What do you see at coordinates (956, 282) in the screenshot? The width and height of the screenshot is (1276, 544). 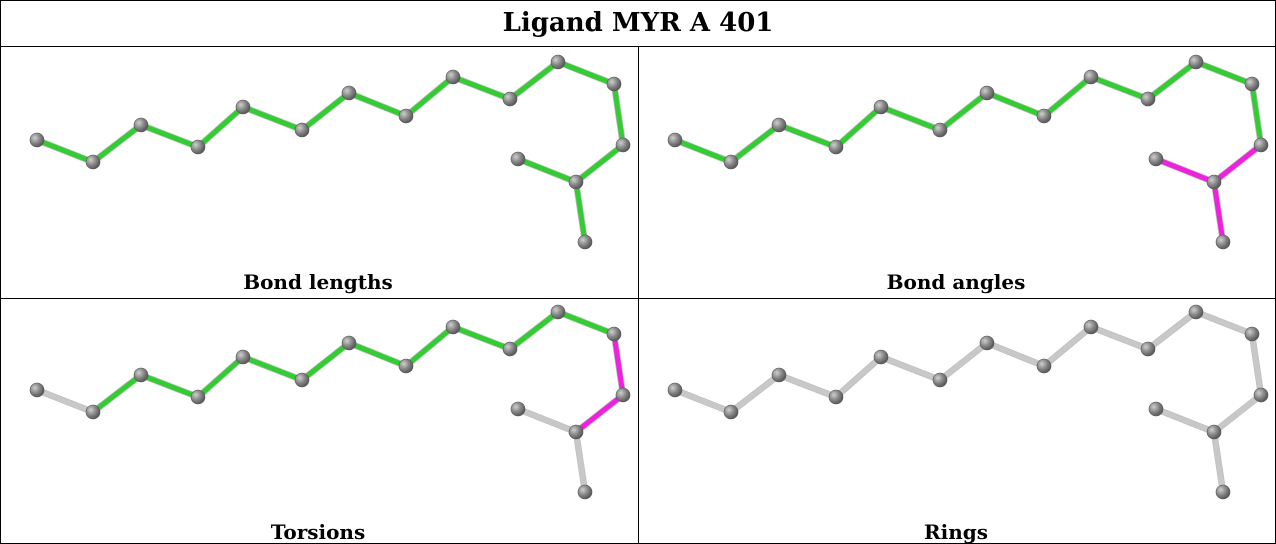 I see `panel-label-bond-angles: Bond angles` at bounding box center [956, 282].